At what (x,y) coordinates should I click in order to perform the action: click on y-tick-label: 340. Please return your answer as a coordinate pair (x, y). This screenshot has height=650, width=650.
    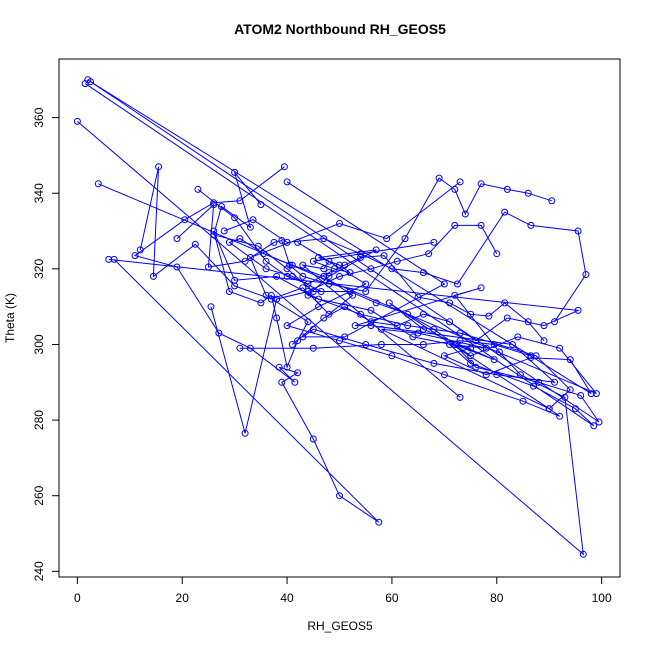
    Looking at the image, I should click on (39, 193).